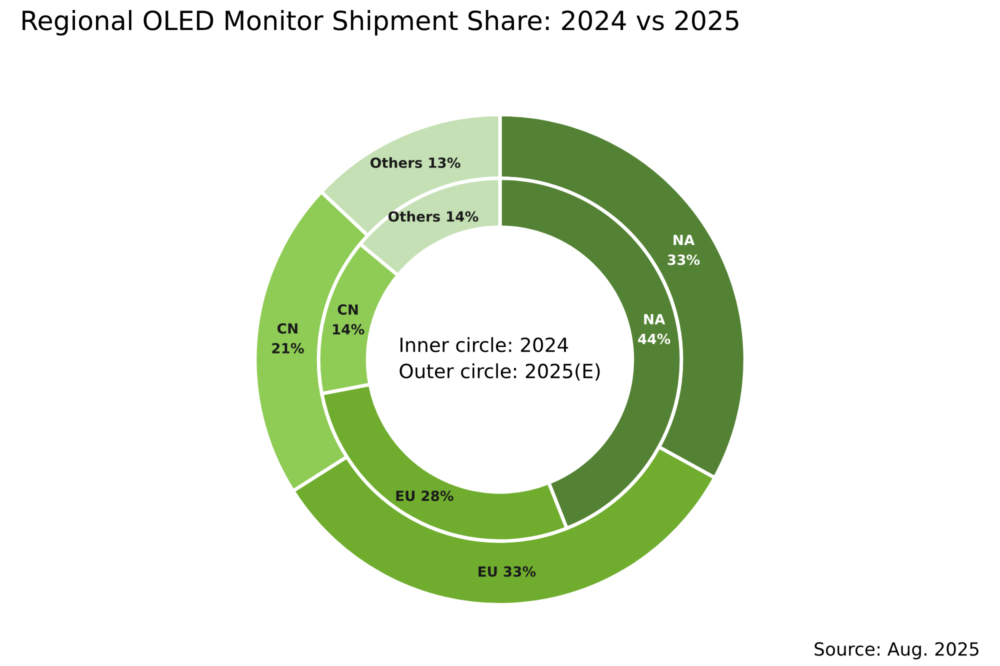 The height and width of the screenshot is (666, 1000). I want to click on data-label: 21%, so click(288, 348).